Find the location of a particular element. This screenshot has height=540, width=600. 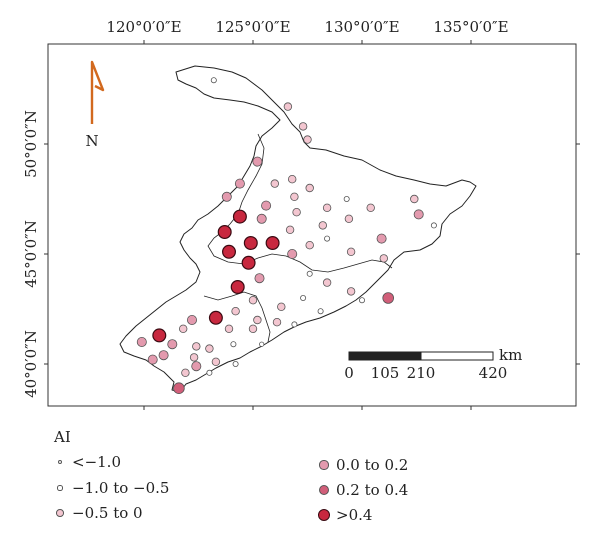

north-label: N is located at coordinates (91, 141).